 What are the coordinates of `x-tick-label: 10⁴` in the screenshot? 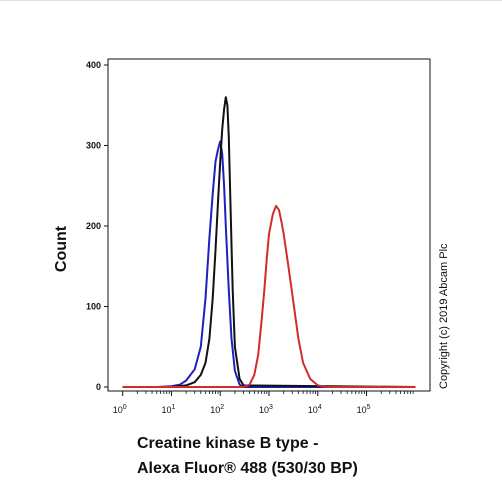 It's located at (315, 409).